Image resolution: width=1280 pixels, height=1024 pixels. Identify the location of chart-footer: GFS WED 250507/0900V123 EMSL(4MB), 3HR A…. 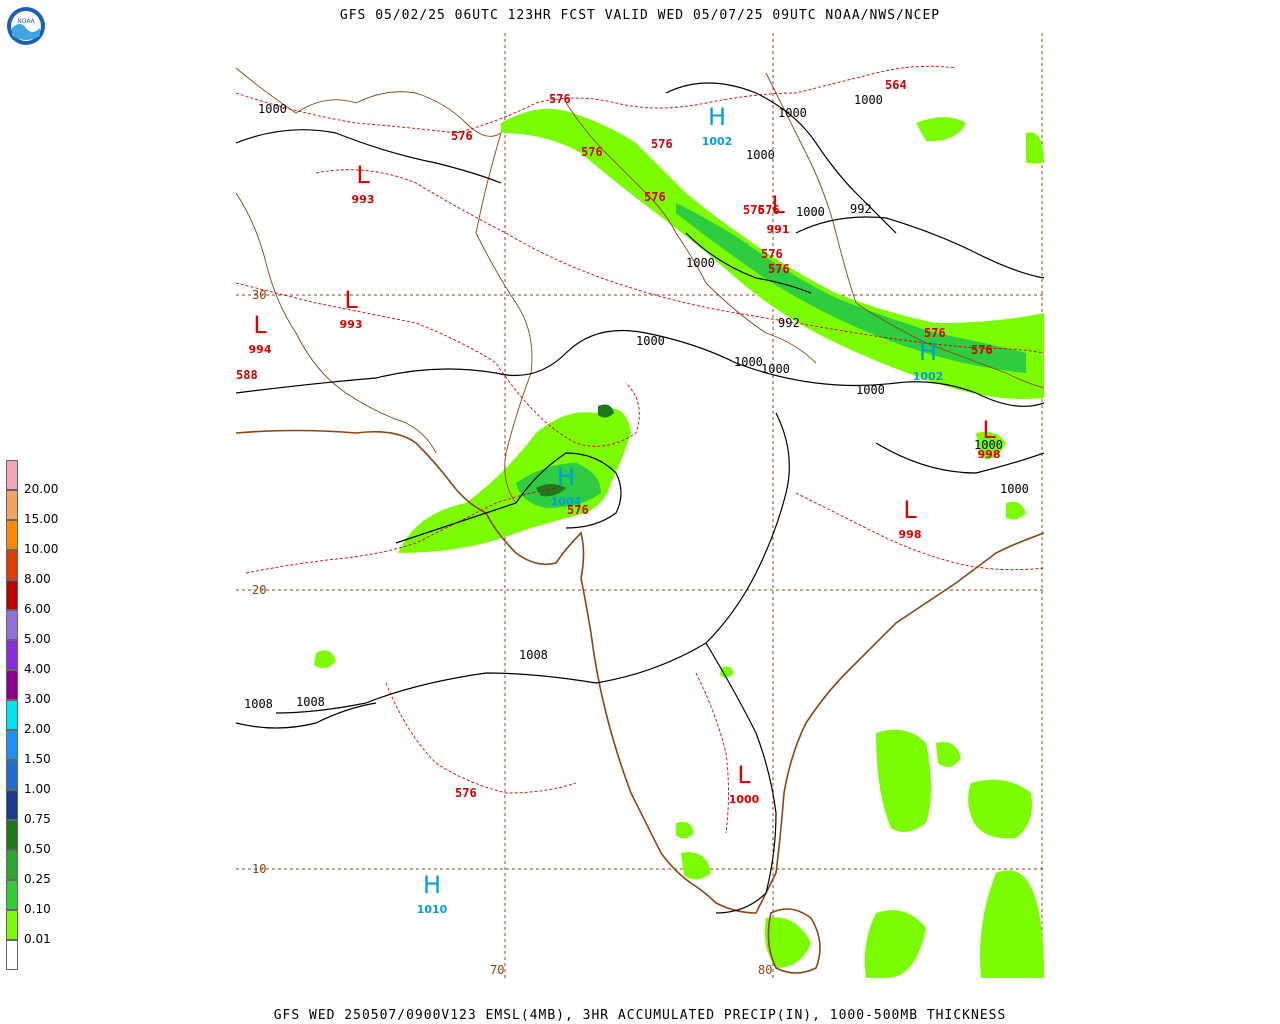
(640, 1015).